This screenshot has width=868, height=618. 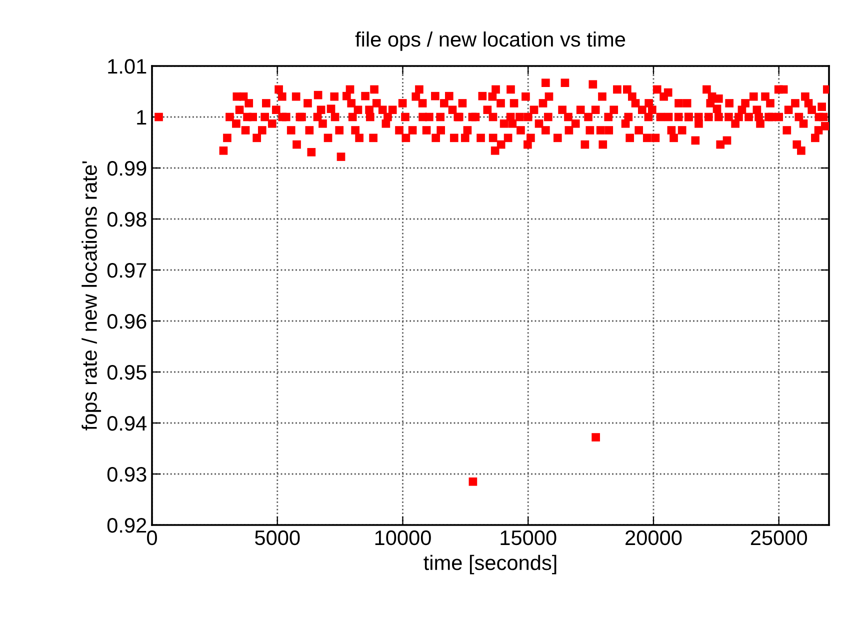 What do you see at coordinates (277, 538) in the screenshot?
I see `x-tick-label: 5000` at bounding box center [277, 538].